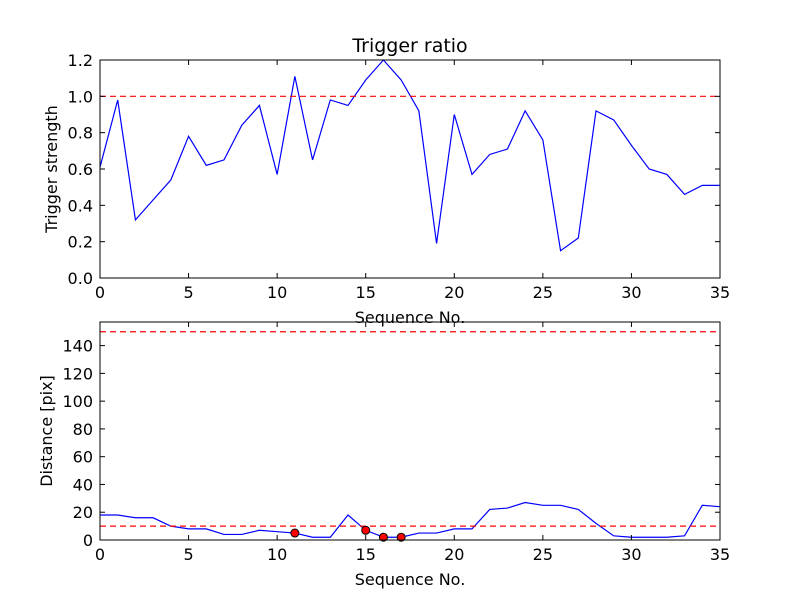 The width and height of the screenshot is (800, 600). Describe the element at coordinates (46, 431) in the screenshot. I see `bottom-y-axis-label: Distance [pix]` at that location.